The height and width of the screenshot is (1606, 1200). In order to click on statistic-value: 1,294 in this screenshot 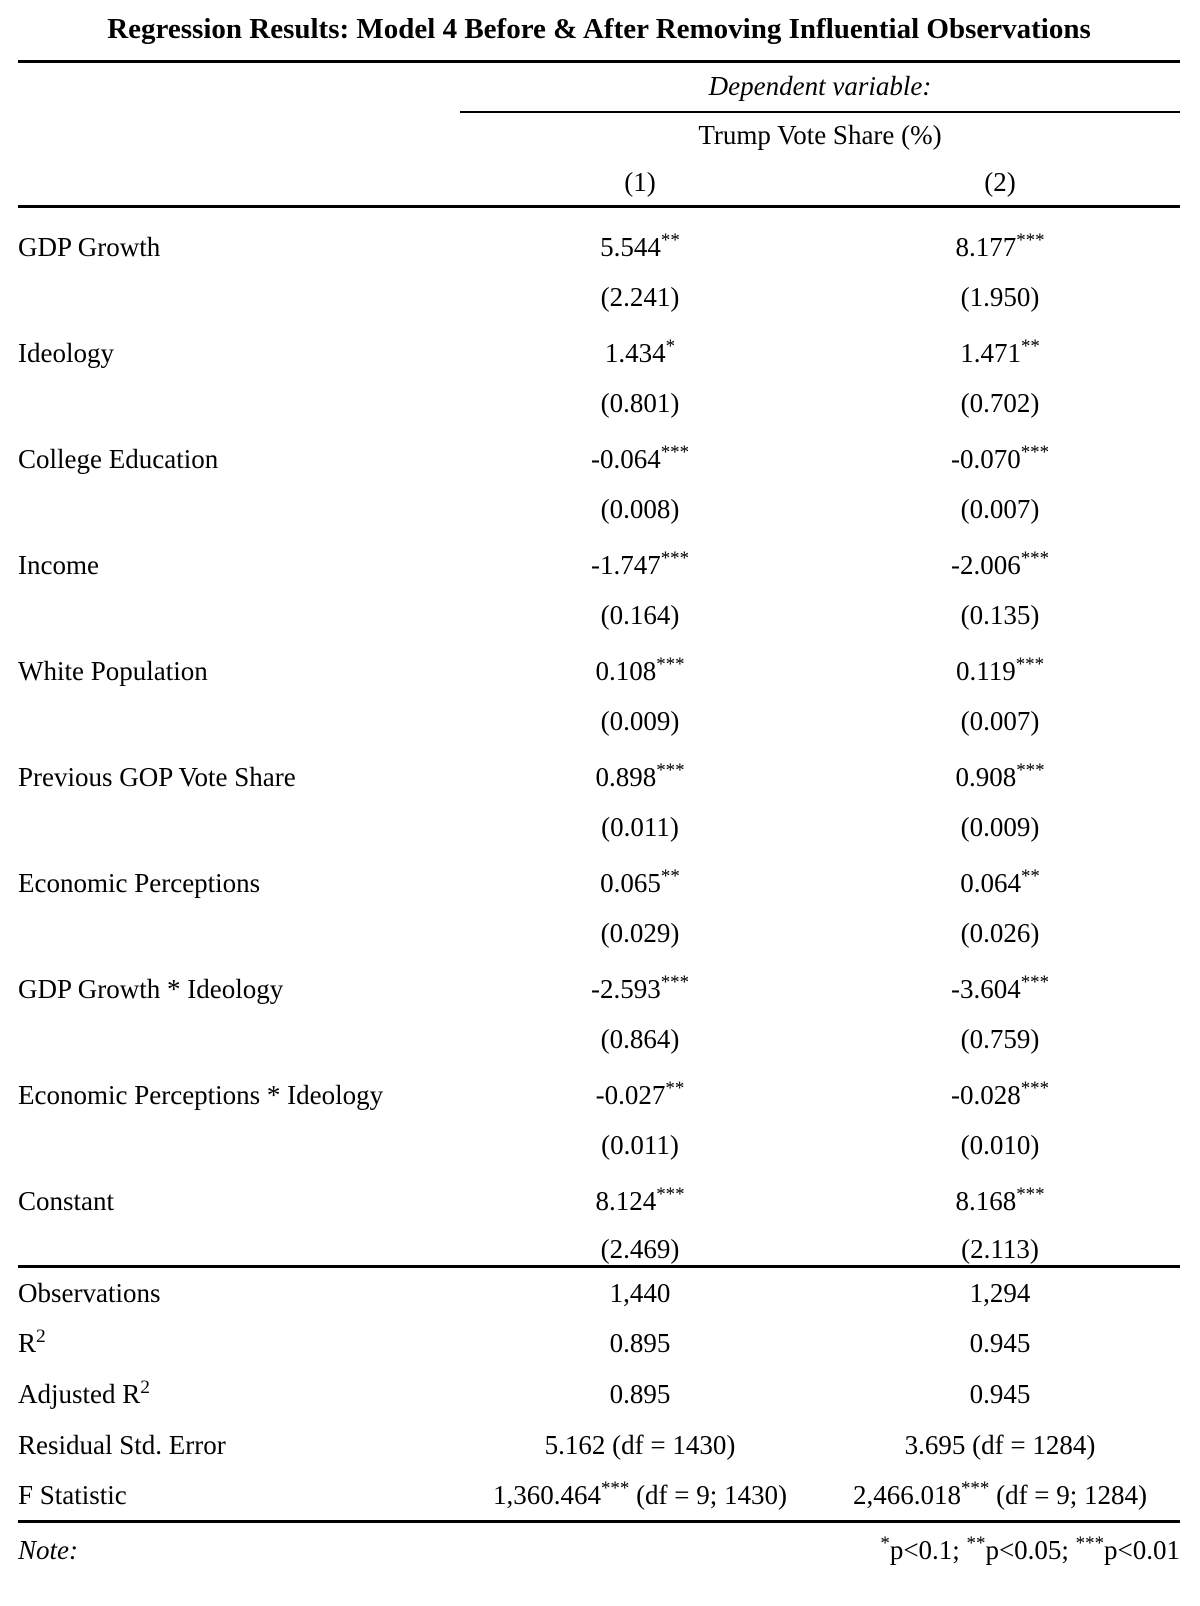, I will do `click(1000, 1291)`.